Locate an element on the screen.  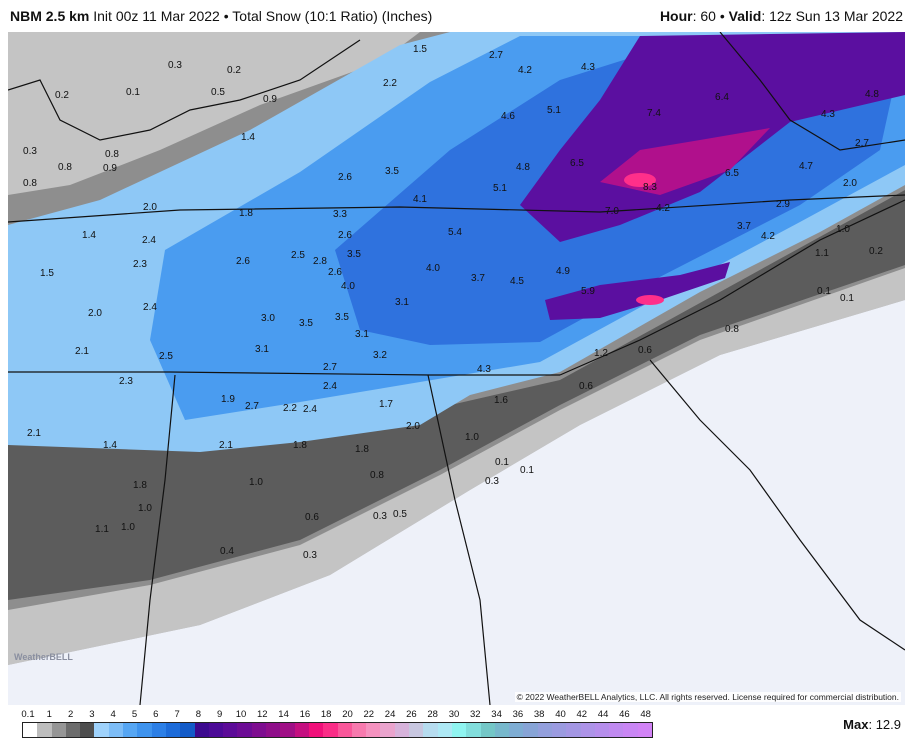
legend-tick-label: 2 is located at coordinates (70, 714).